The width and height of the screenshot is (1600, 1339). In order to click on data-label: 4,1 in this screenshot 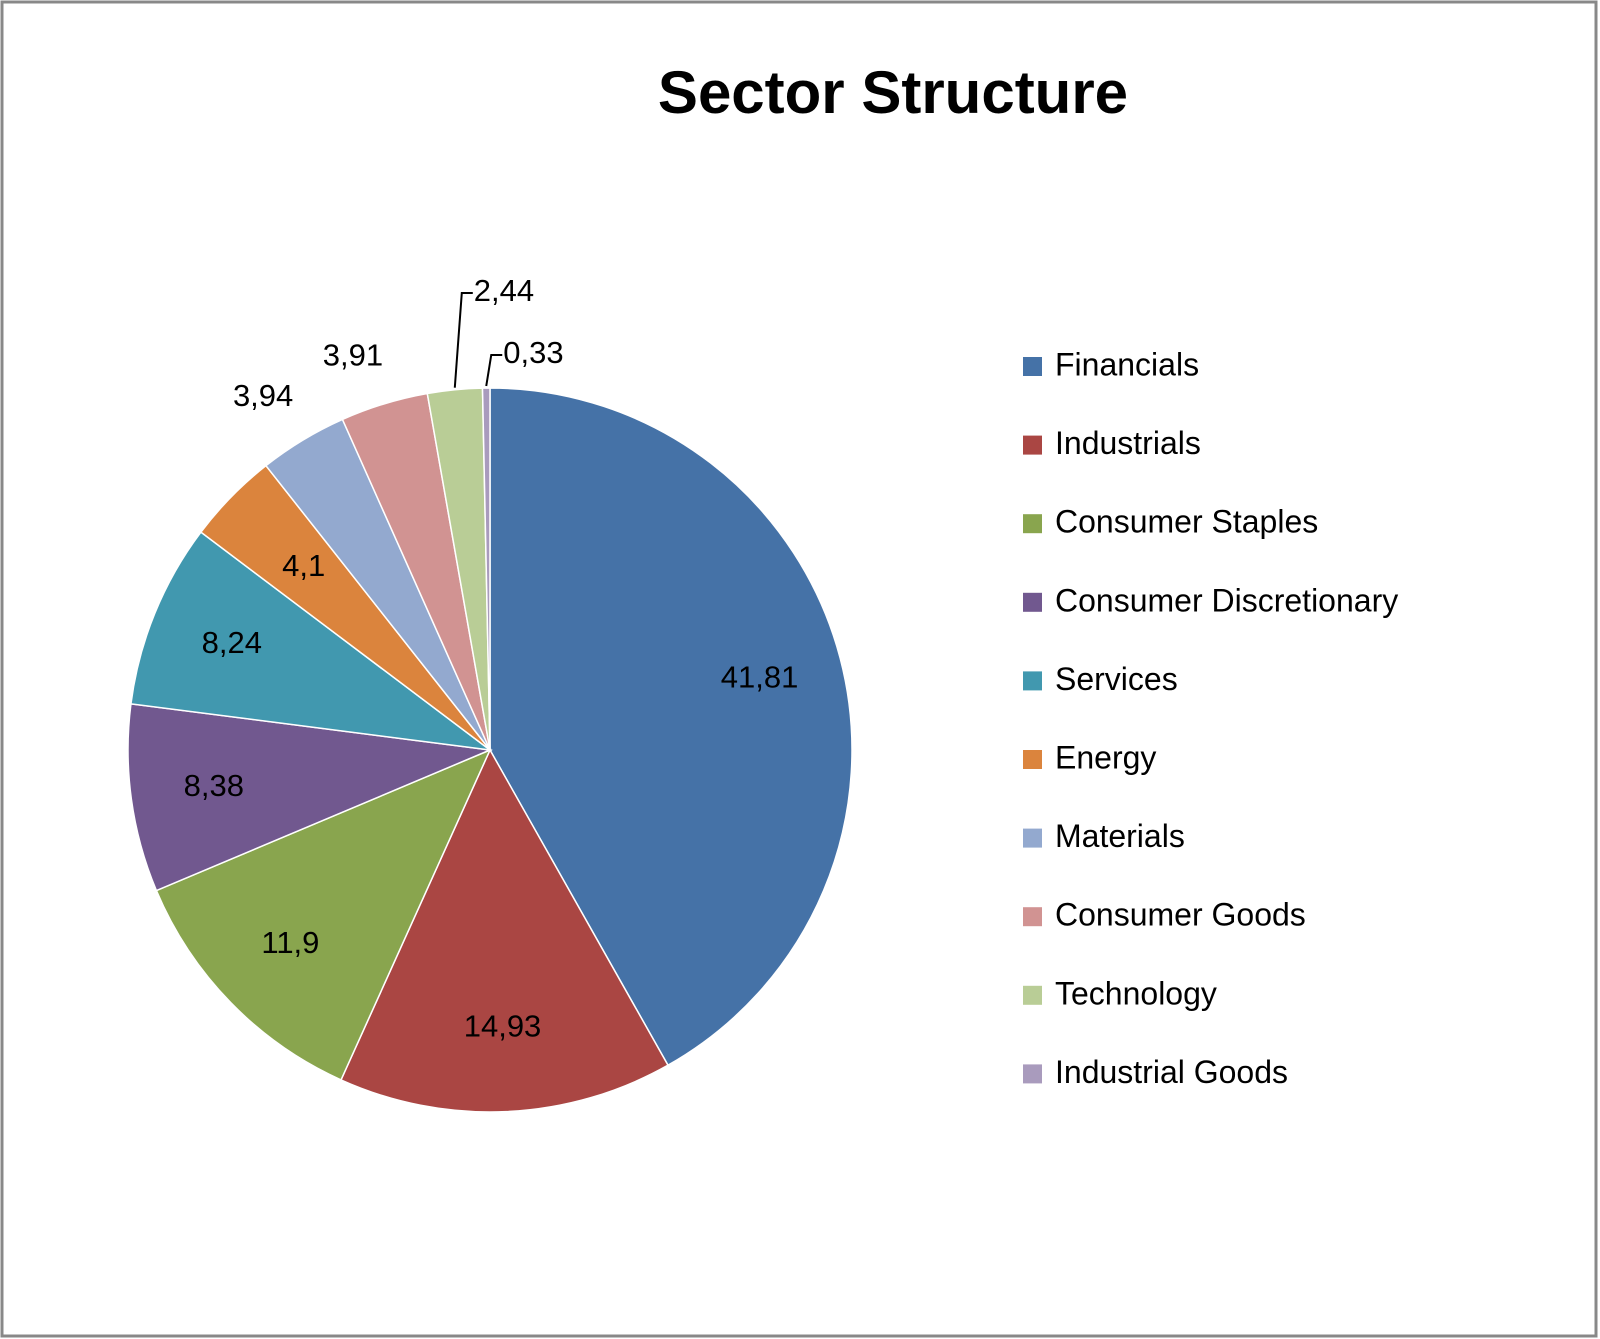, I will do `click(303, 565)`.